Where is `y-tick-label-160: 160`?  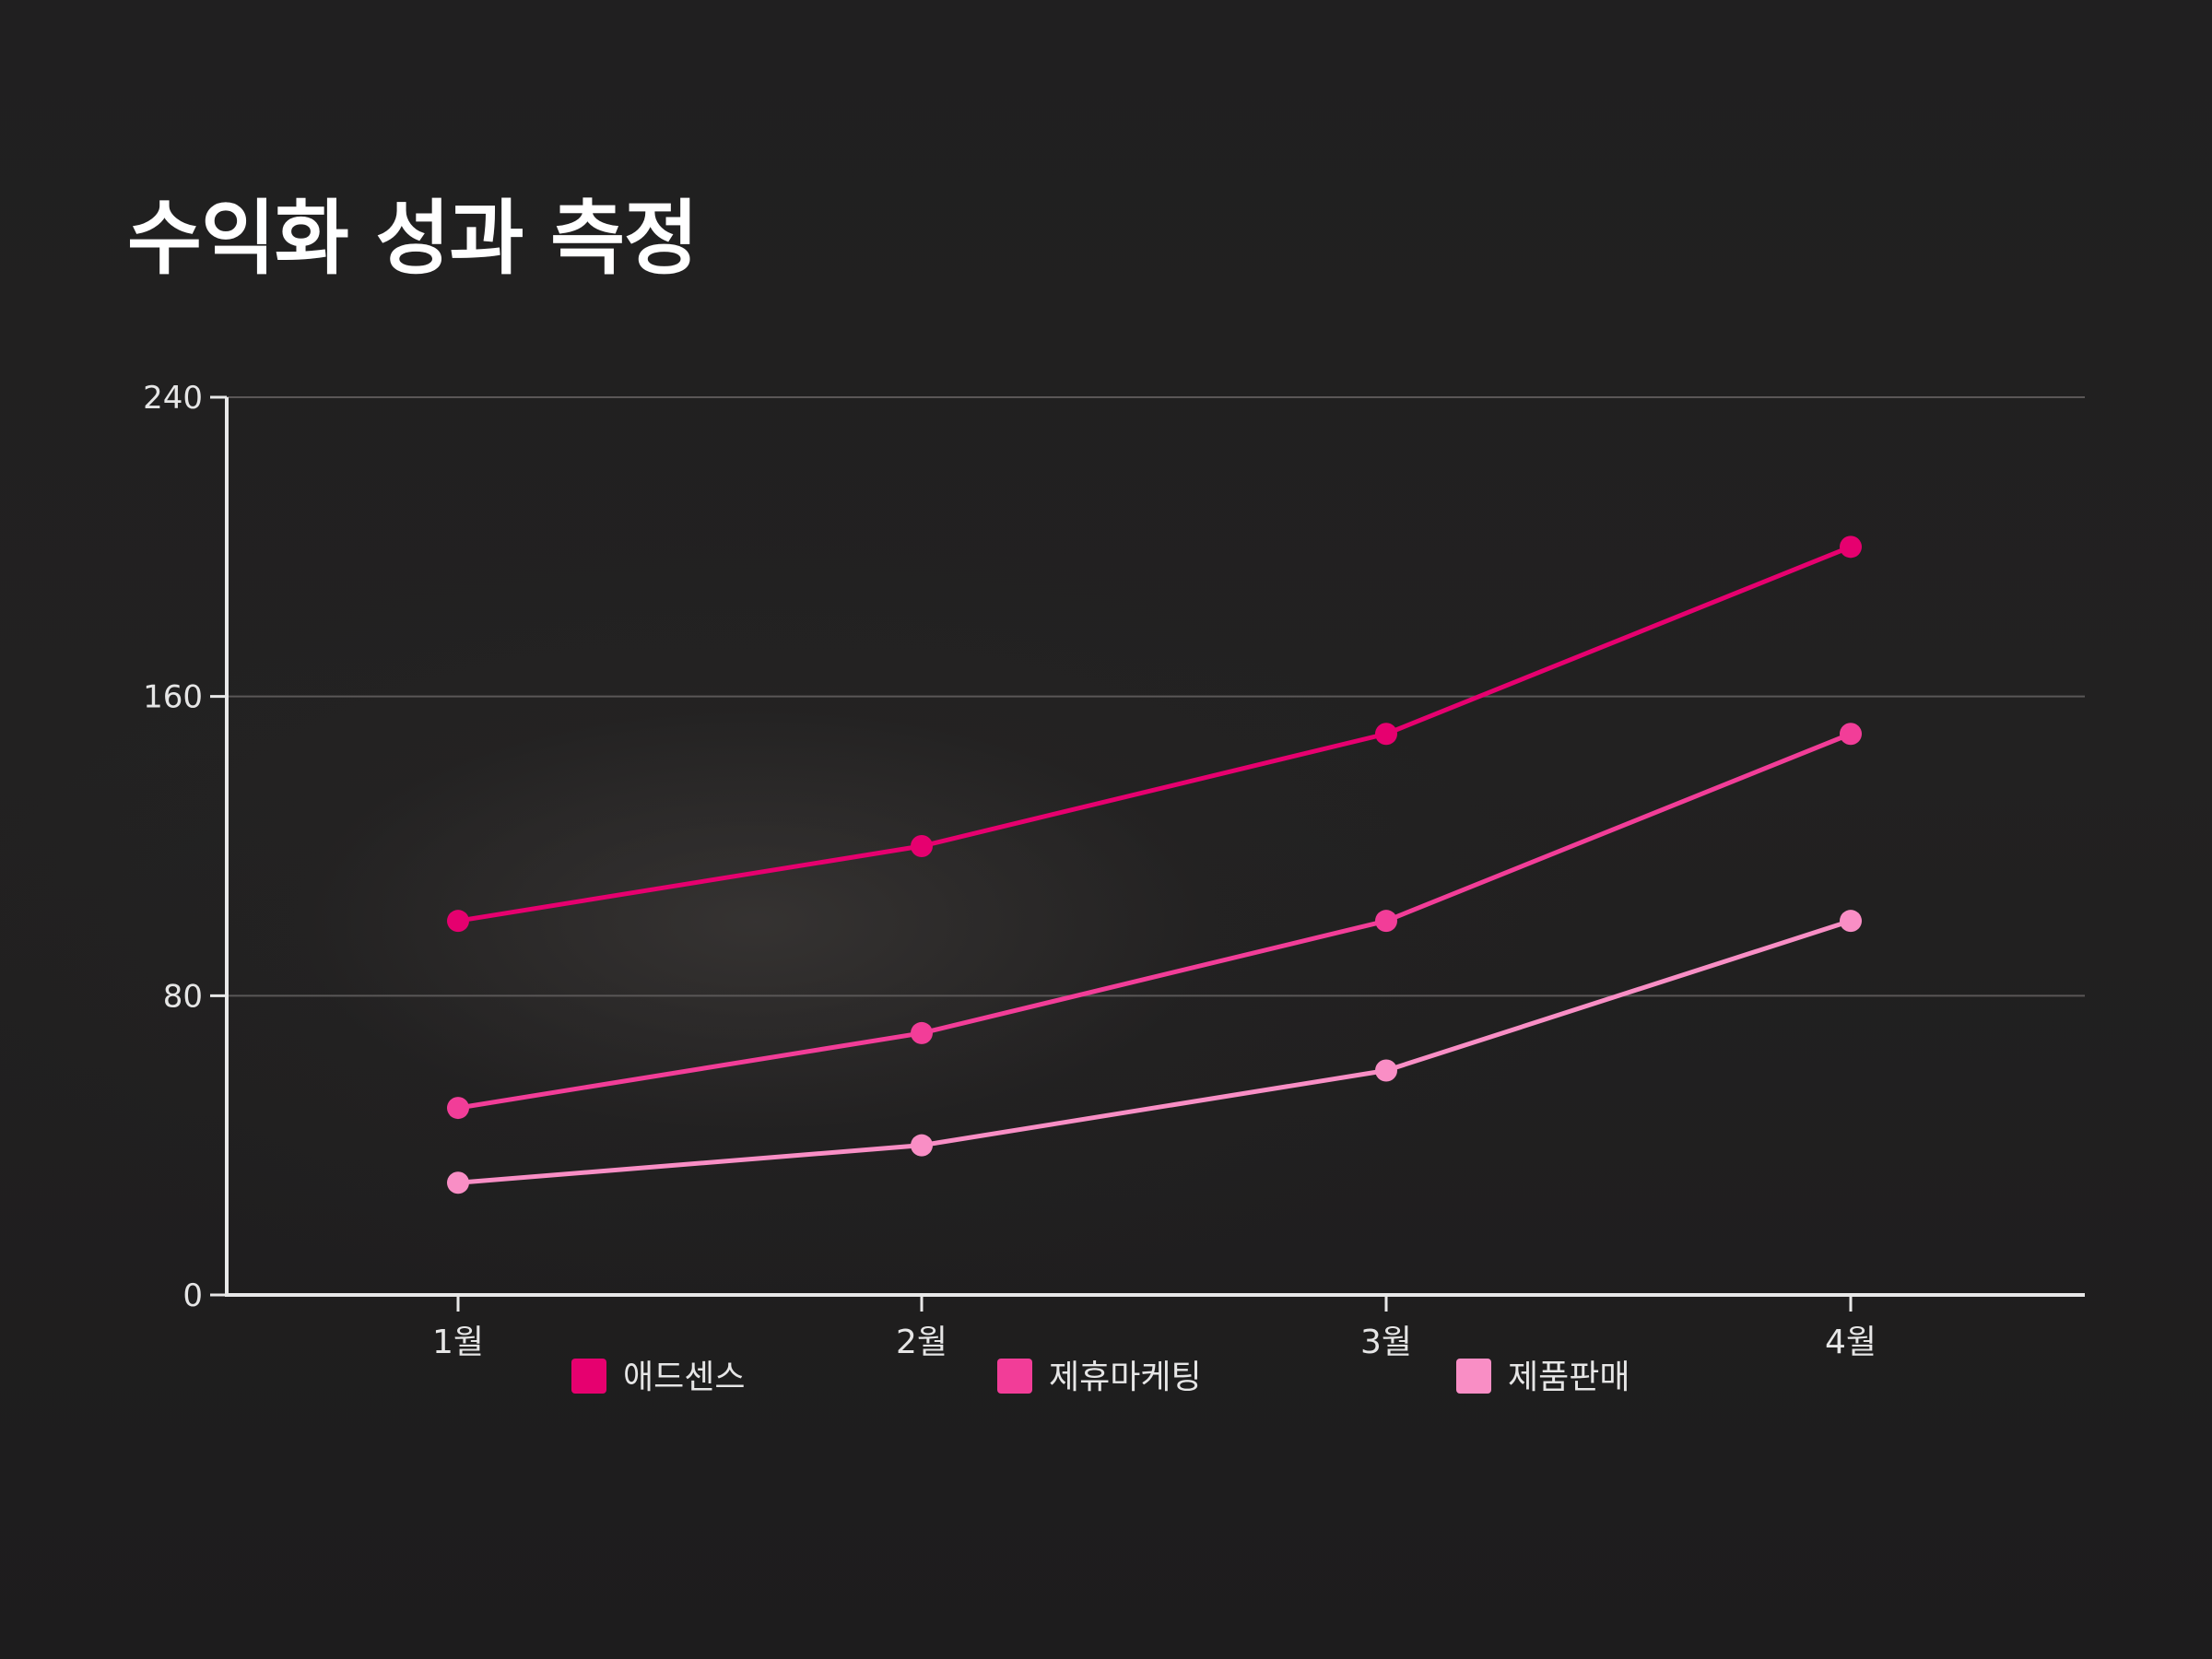 y-tick-label-160: 160 is located at coordinates (173, 697).